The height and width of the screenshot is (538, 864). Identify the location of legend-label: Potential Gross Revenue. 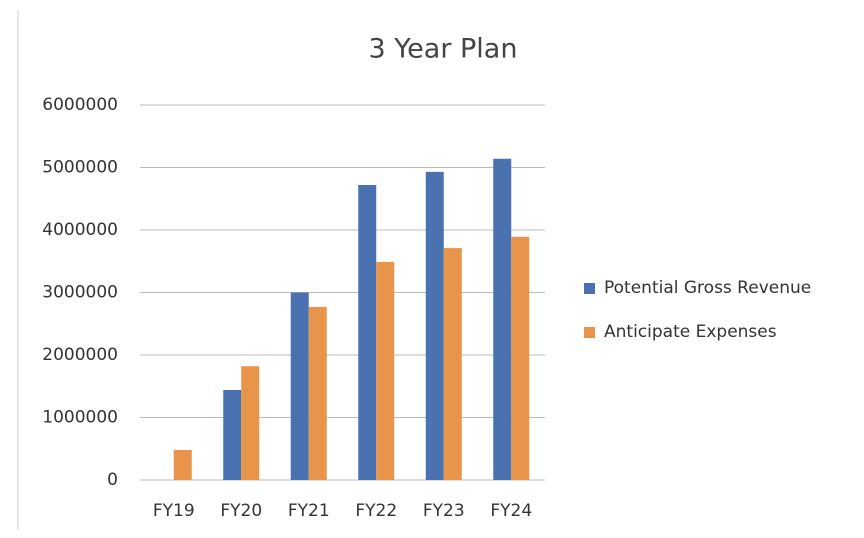
(707, 288).